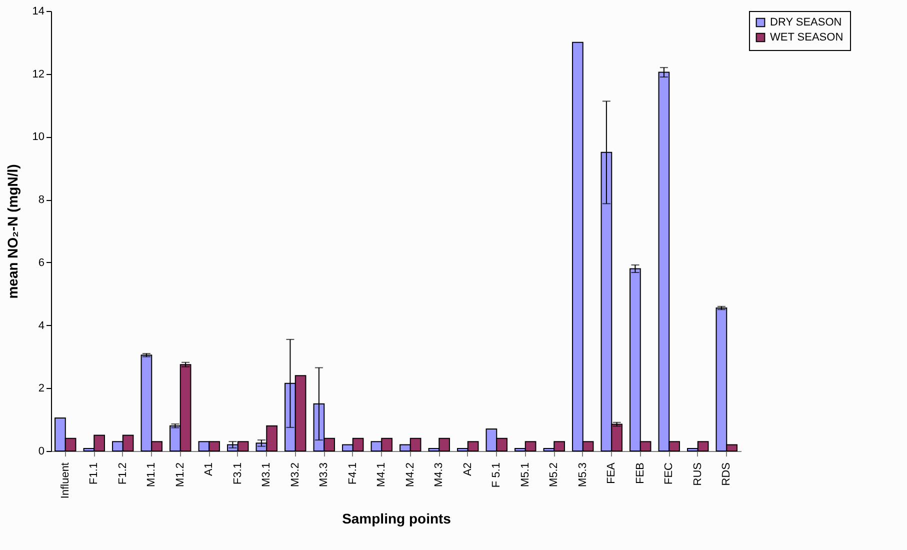 Image resolution: width=907 pixels, height=550 pixels. What do you see at coordinates (726, 474) in the screenshot?
I see `x-tick-label: RDS` at bounding box center [726, 474].